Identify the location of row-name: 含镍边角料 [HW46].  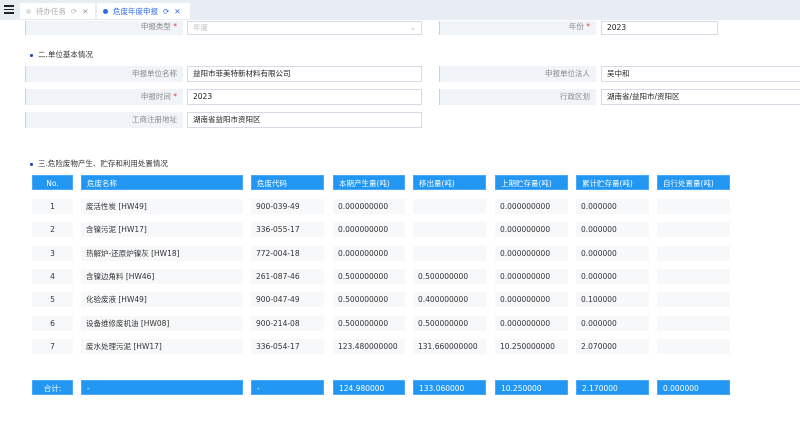
(162, 276).